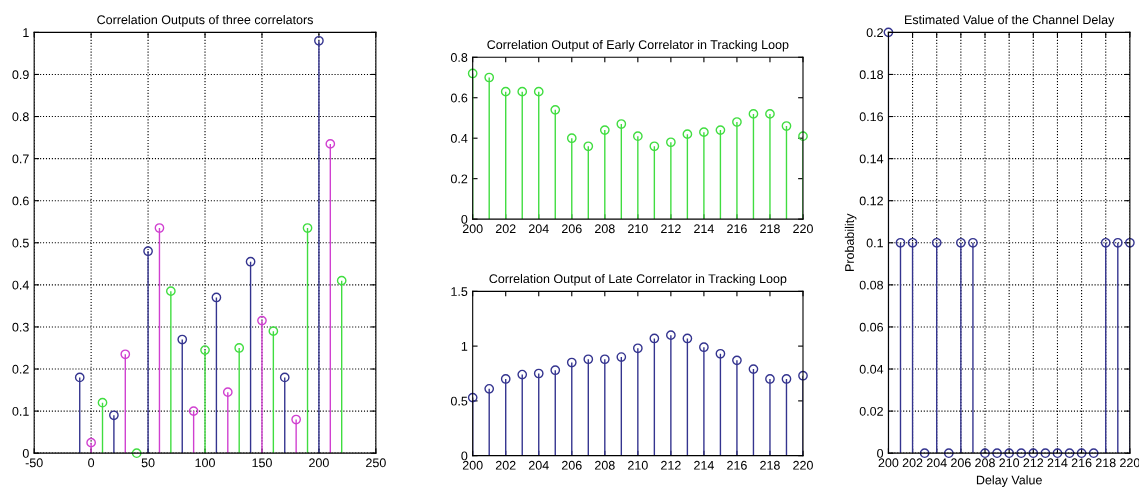 This screenshot has height=498, width=1139. What do you see at coordinates (91, 463) in the screenshot?
I see `x-tick-label: 0` at bounding box center [91, 463].